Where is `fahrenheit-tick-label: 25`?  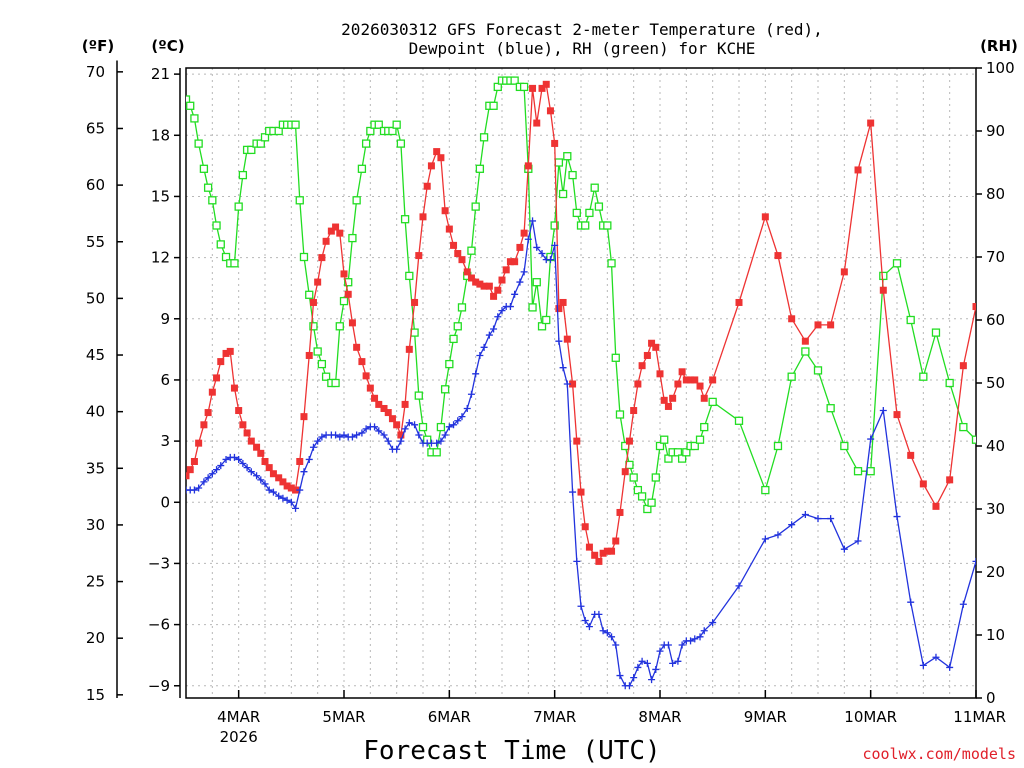
fahrenheit-tick-label: 25 is located at coordinates (95, 582).